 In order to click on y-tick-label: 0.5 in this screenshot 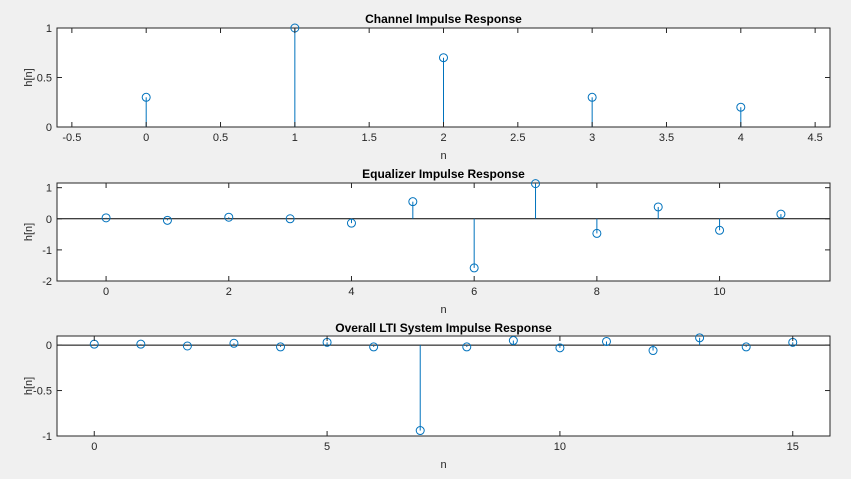, I will do `click(44, 79)`.